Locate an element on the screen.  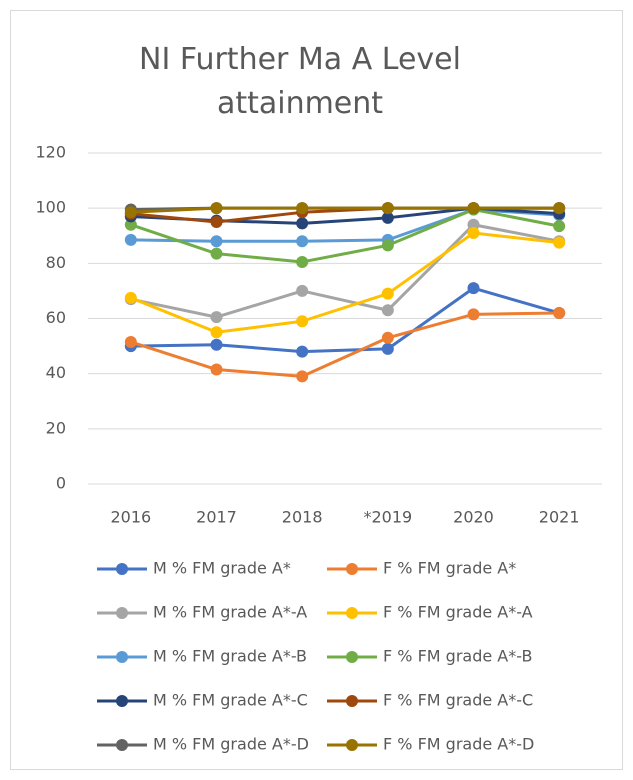
legend-label: M % FM grade A*-C is located at coordinates (230, 700).